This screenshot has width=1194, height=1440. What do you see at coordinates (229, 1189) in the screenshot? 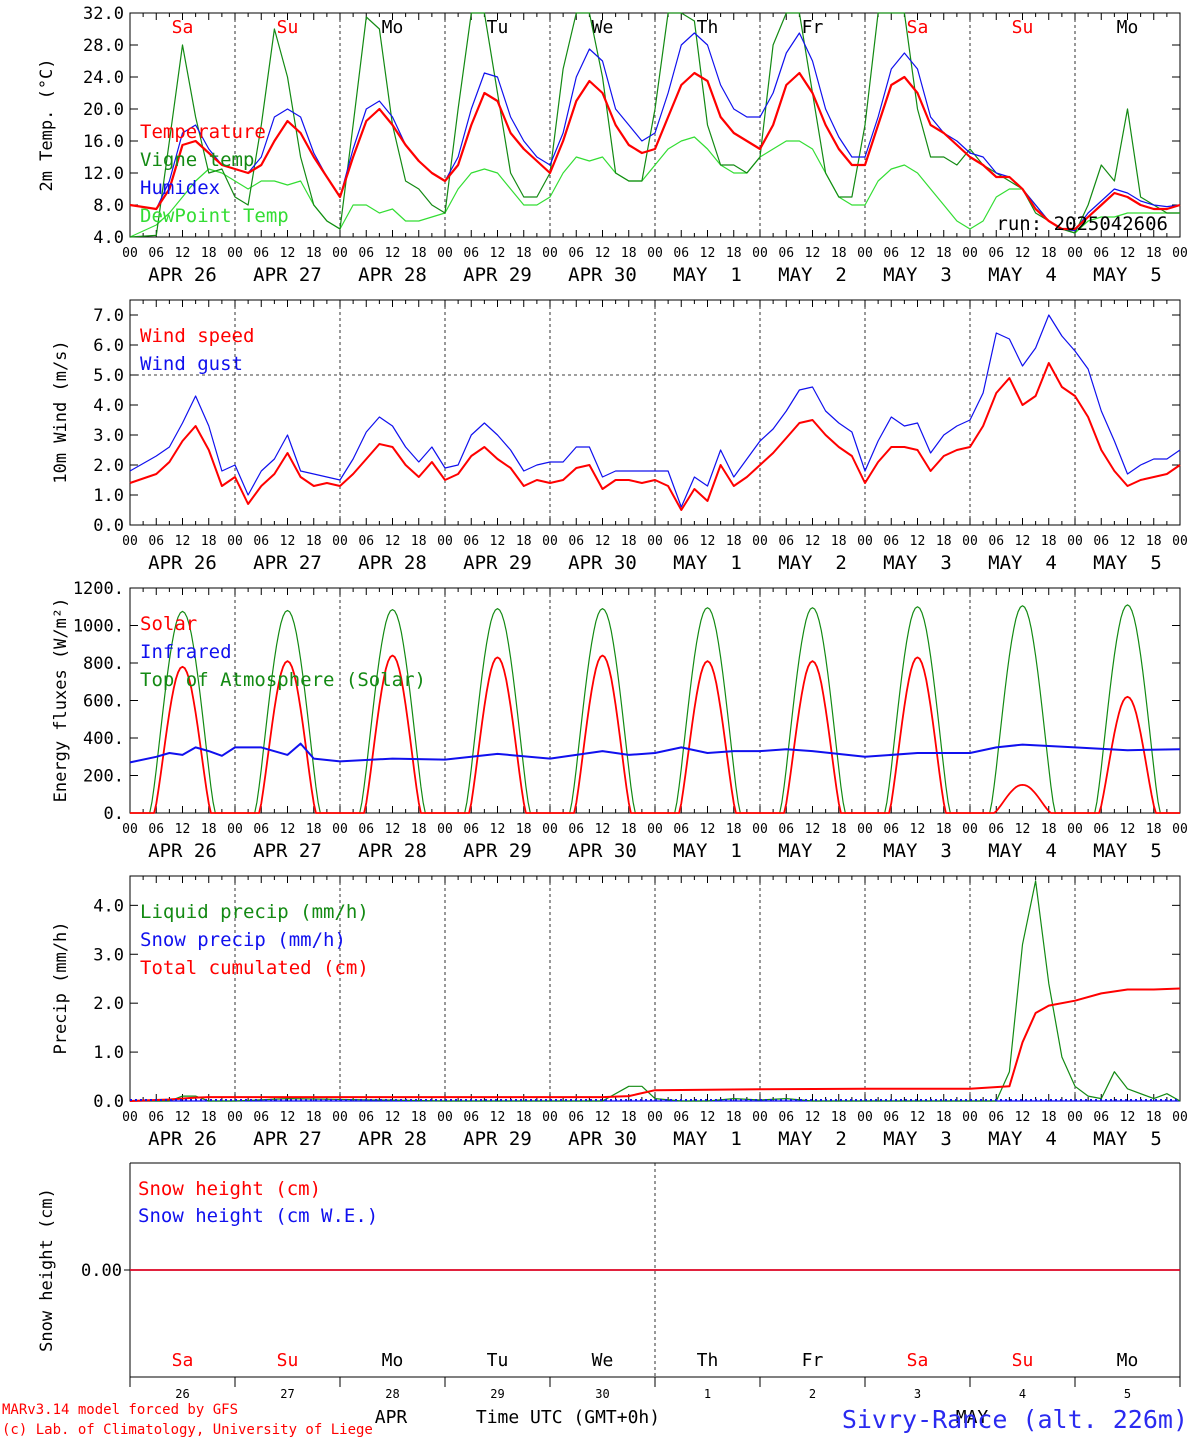
I see `legend-snow-height-cm-: Snow height (cm)` at bounding box center [229, 1189].